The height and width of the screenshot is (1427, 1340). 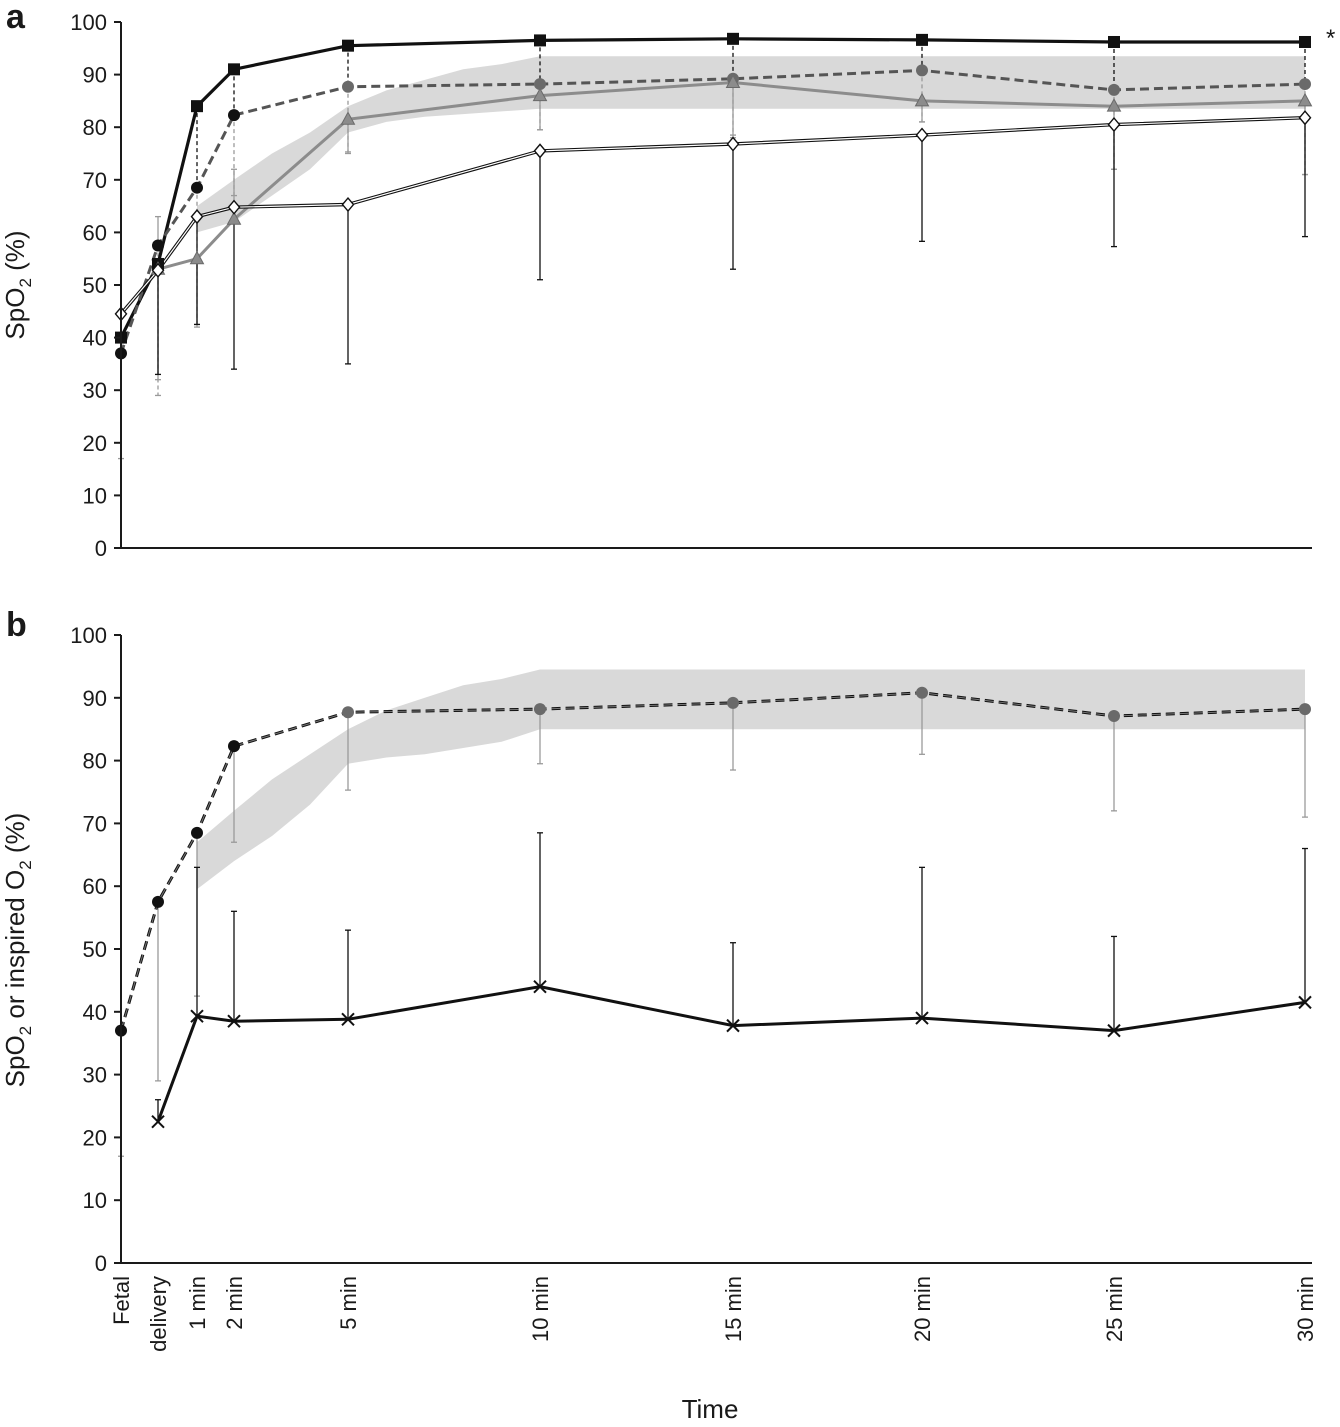 I want to click on panel-a-y-tick-label: 50, so click(x=95, y=285).